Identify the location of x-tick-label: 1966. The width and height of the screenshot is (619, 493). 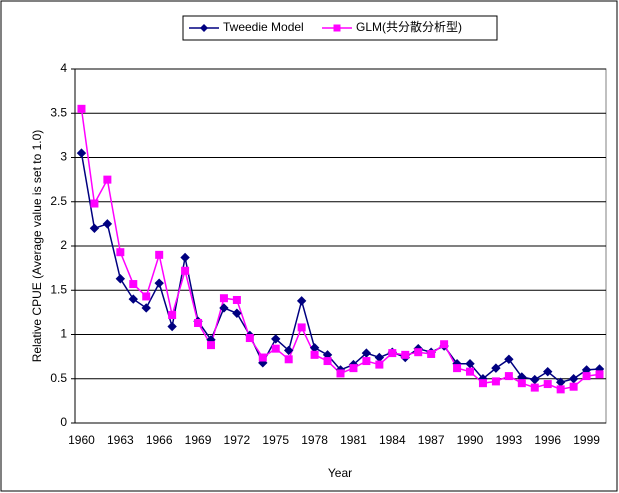
(159, 440).